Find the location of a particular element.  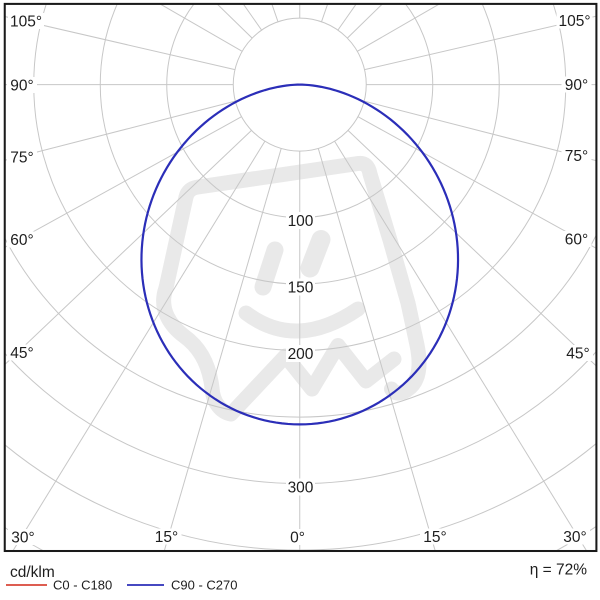

svg-text: η = 72% is located at coordinates (559, 570).